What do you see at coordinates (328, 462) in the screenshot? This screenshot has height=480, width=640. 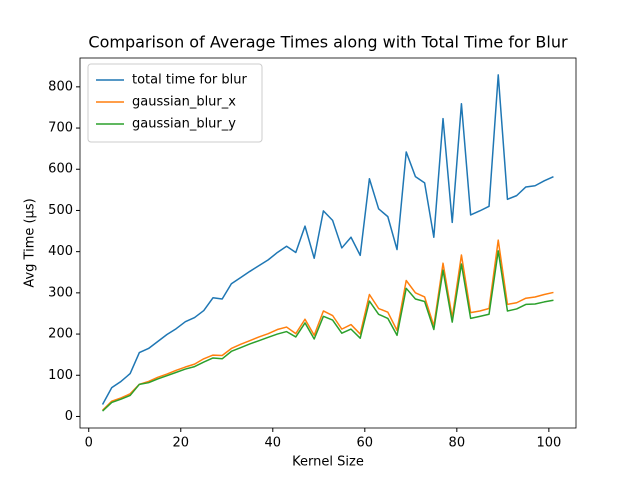 I see `x-axis-label: Kernel Size` at bounding box center [328, 462].